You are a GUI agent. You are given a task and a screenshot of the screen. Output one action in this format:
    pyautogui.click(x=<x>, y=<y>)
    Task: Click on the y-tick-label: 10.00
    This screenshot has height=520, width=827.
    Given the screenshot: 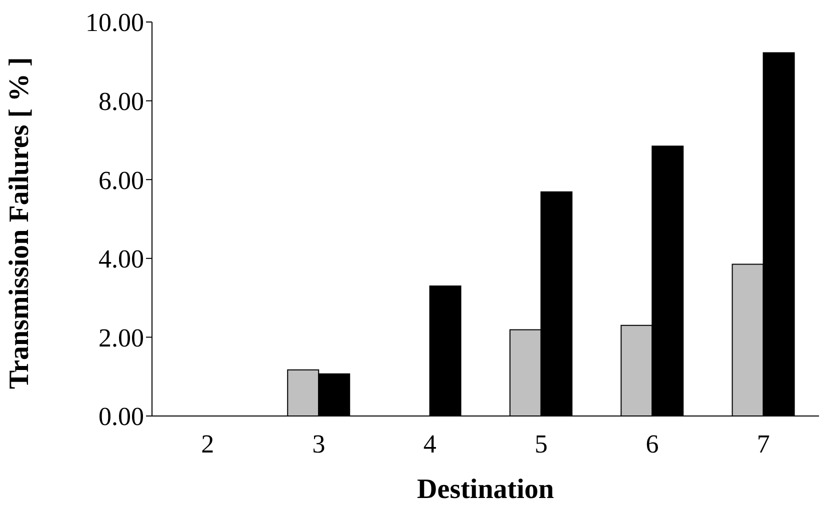 What is the action you would take?
    pyautogui.click(x=115, y=23)
    